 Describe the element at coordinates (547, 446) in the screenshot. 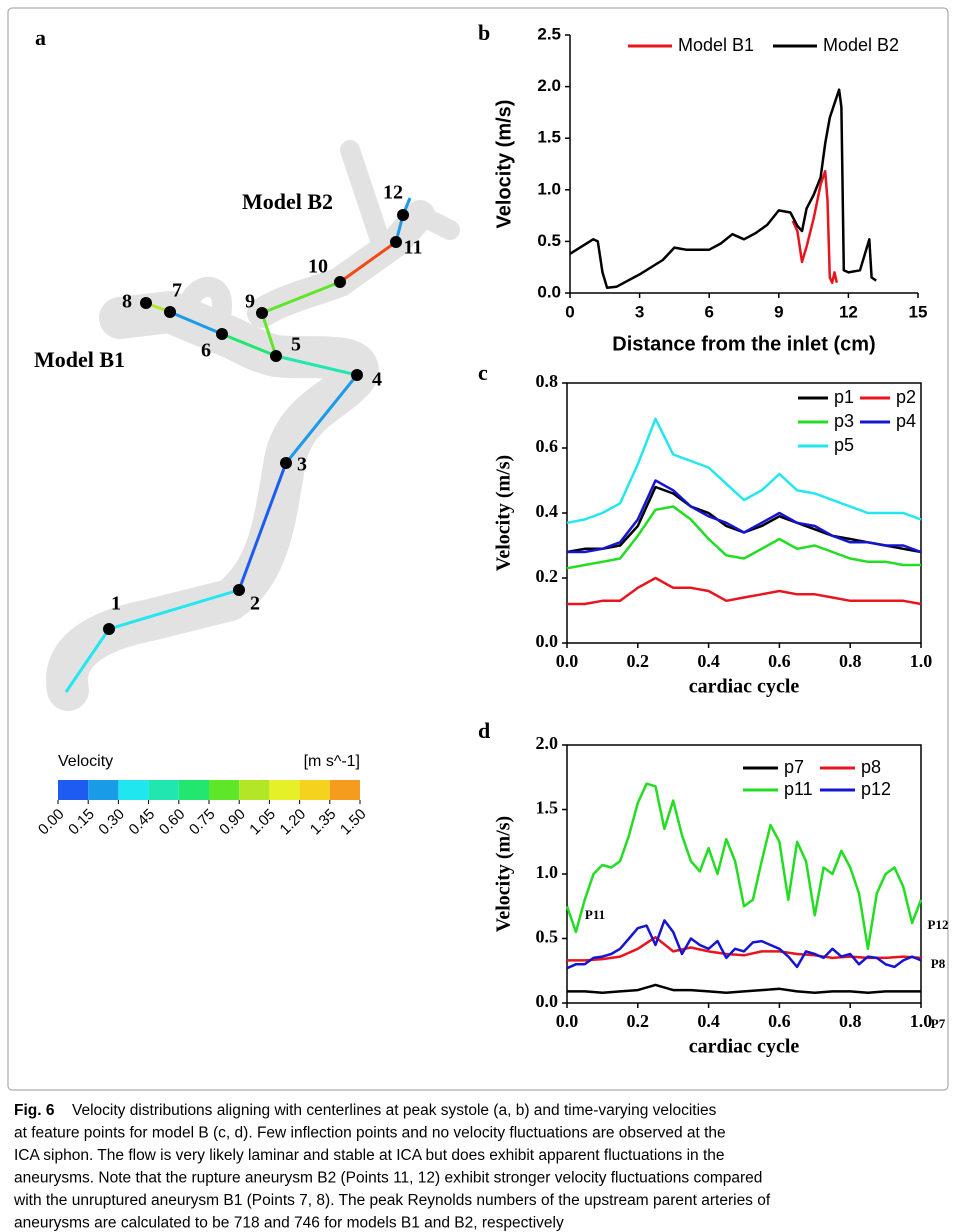

I see `y-tick-label: 0.6` at that location.